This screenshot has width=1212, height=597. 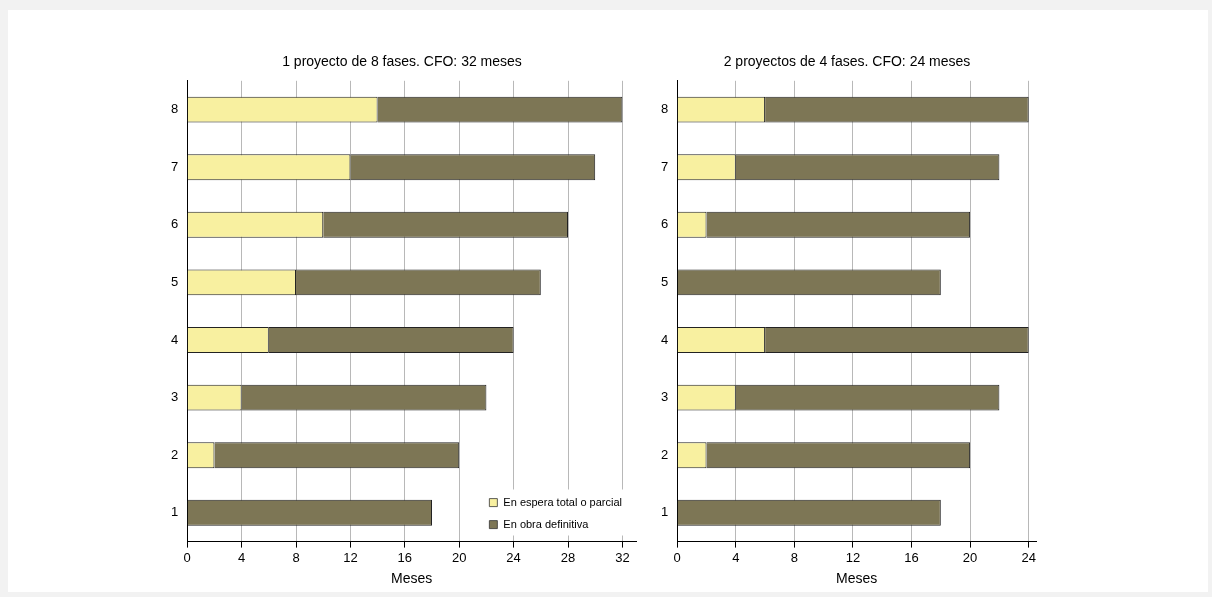 What do you see at coordinates (402, 61) in the screenshot?
I see `chart-title: 1 proyecto de 8 fases. CFO: 32 meses` at bounding box center [402, 61].